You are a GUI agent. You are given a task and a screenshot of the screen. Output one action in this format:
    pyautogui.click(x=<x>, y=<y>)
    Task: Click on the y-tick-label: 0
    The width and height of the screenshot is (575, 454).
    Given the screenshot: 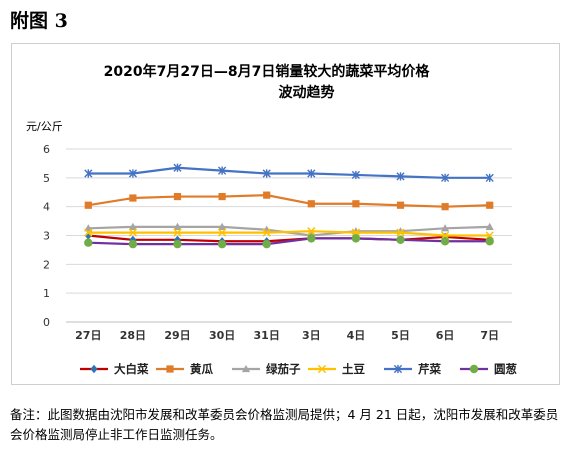 What is the action you would take?
    pyautogui.click(x=46, y=322)
    